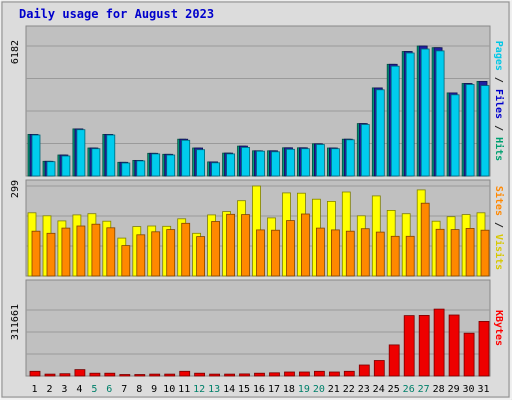 The width and height of the screenshot is (512, 400). I want to click on x-tick-label-day-16: 16, so click(259, 389).